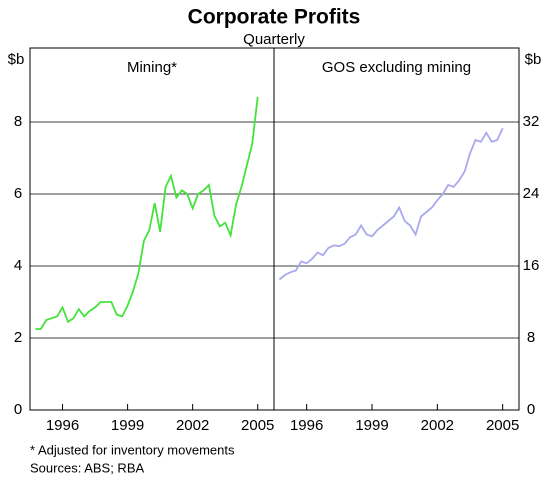  Describe the element at coordinates (18, 193) in the screenshot. I see `y-tick-label: 6` at that location.